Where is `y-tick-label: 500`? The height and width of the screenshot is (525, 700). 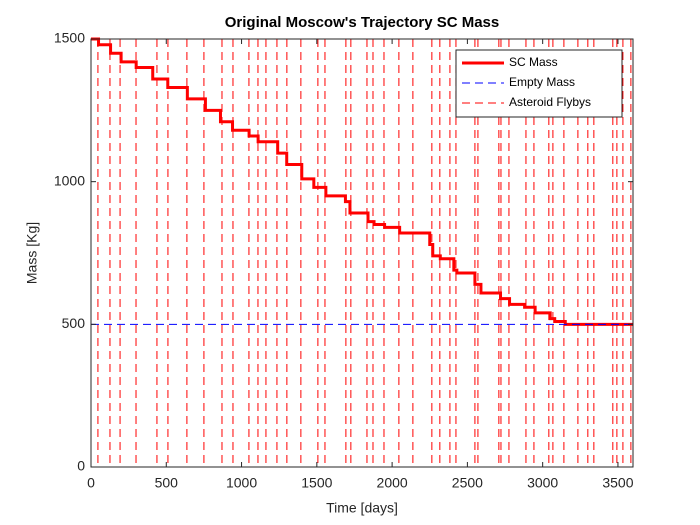 y-tick-label: 500 is located at coordinates (74, 323).